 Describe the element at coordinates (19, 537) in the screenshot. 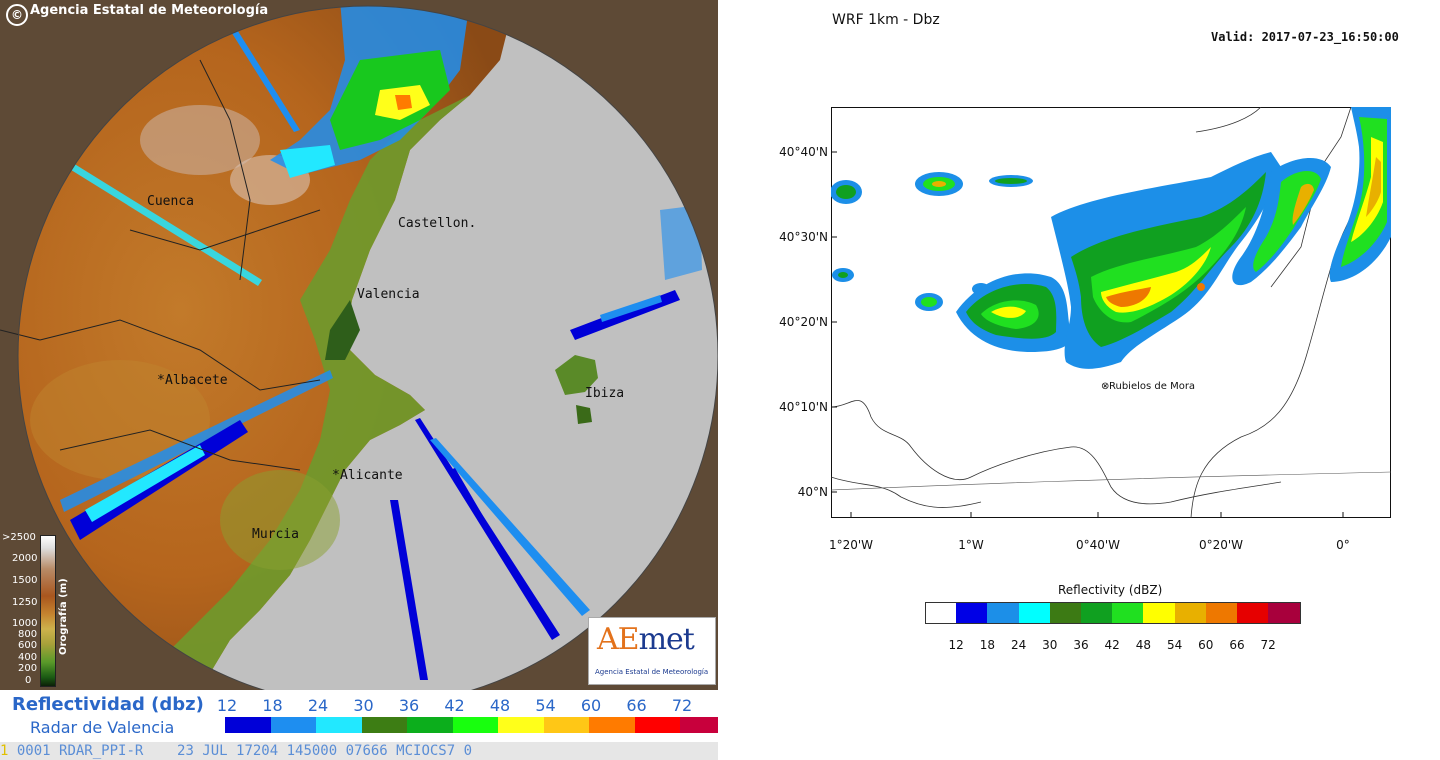

I see `elev-tick: >2500` at that location.